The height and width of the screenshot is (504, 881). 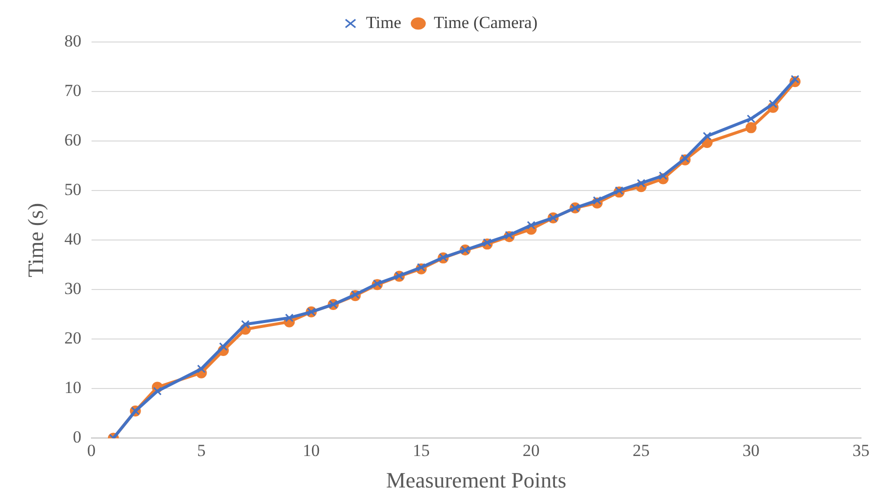 What do you see at coordinates (861, 450) in the screenshot?
I see `x-tick-label: 35` at bounding box center [861, 450].